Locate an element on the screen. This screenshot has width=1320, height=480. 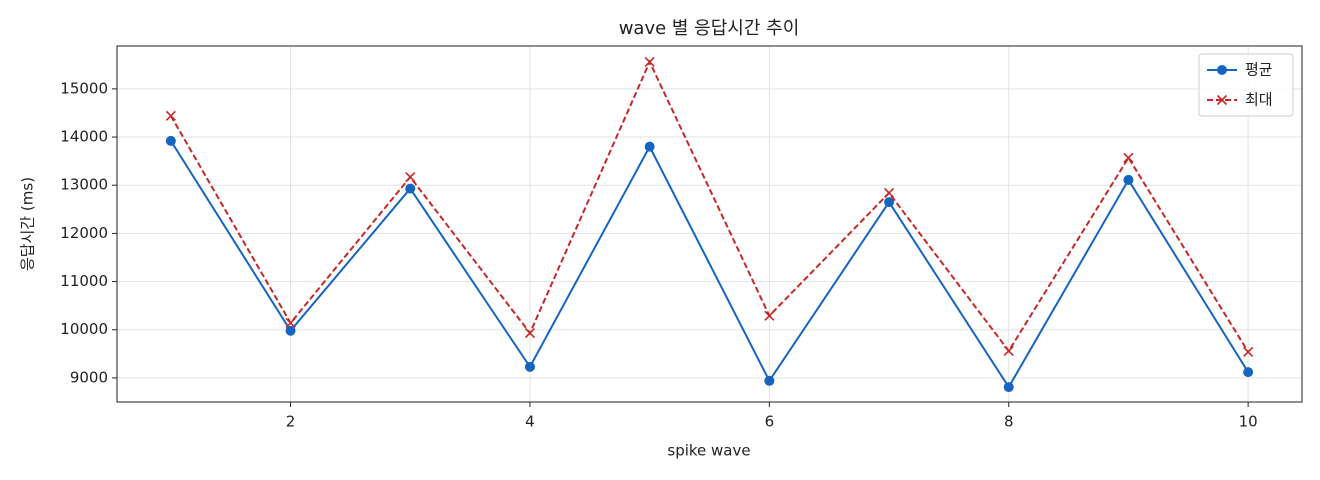
y-tick-label: 15000 is located at coordinates (84, 88).